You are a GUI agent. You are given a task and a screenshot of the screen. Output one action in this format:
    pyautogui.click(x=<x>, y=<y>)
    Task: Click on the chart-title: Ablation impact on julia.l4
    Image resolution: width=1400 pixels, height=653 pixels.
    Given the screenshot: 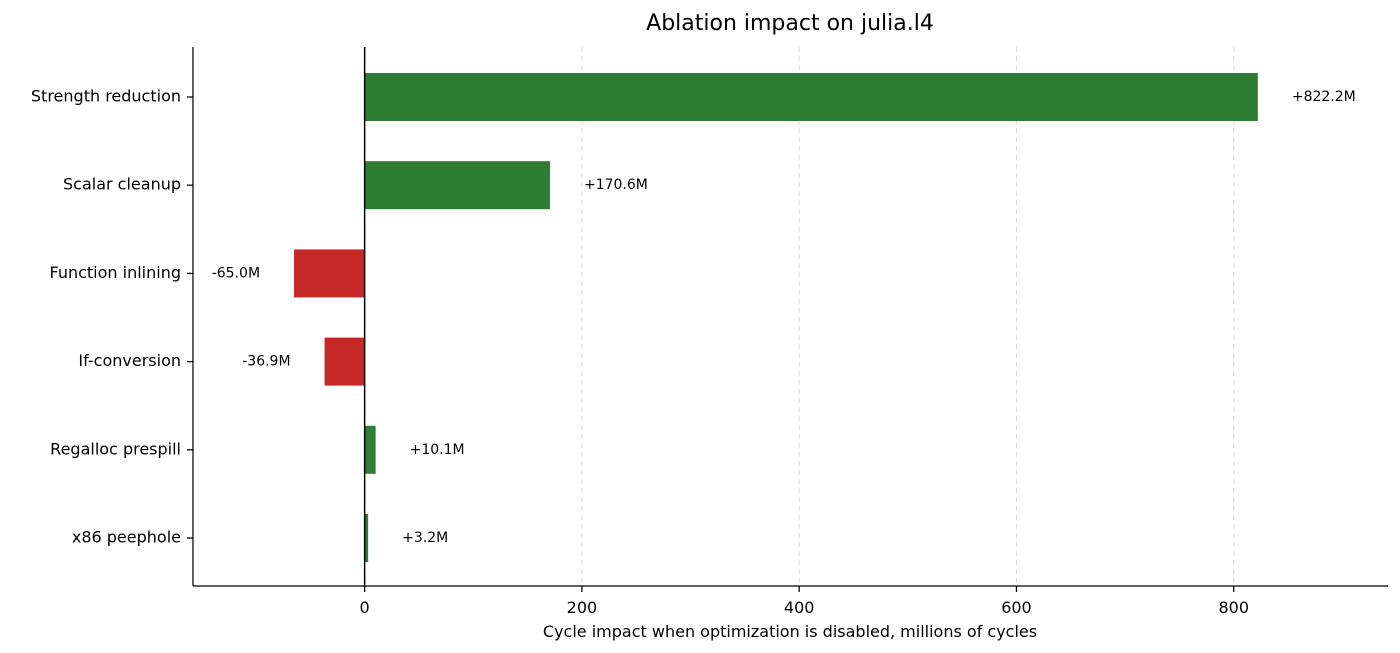 What is the action you would take?
    pyautogui.click(x=790, y=23)
    